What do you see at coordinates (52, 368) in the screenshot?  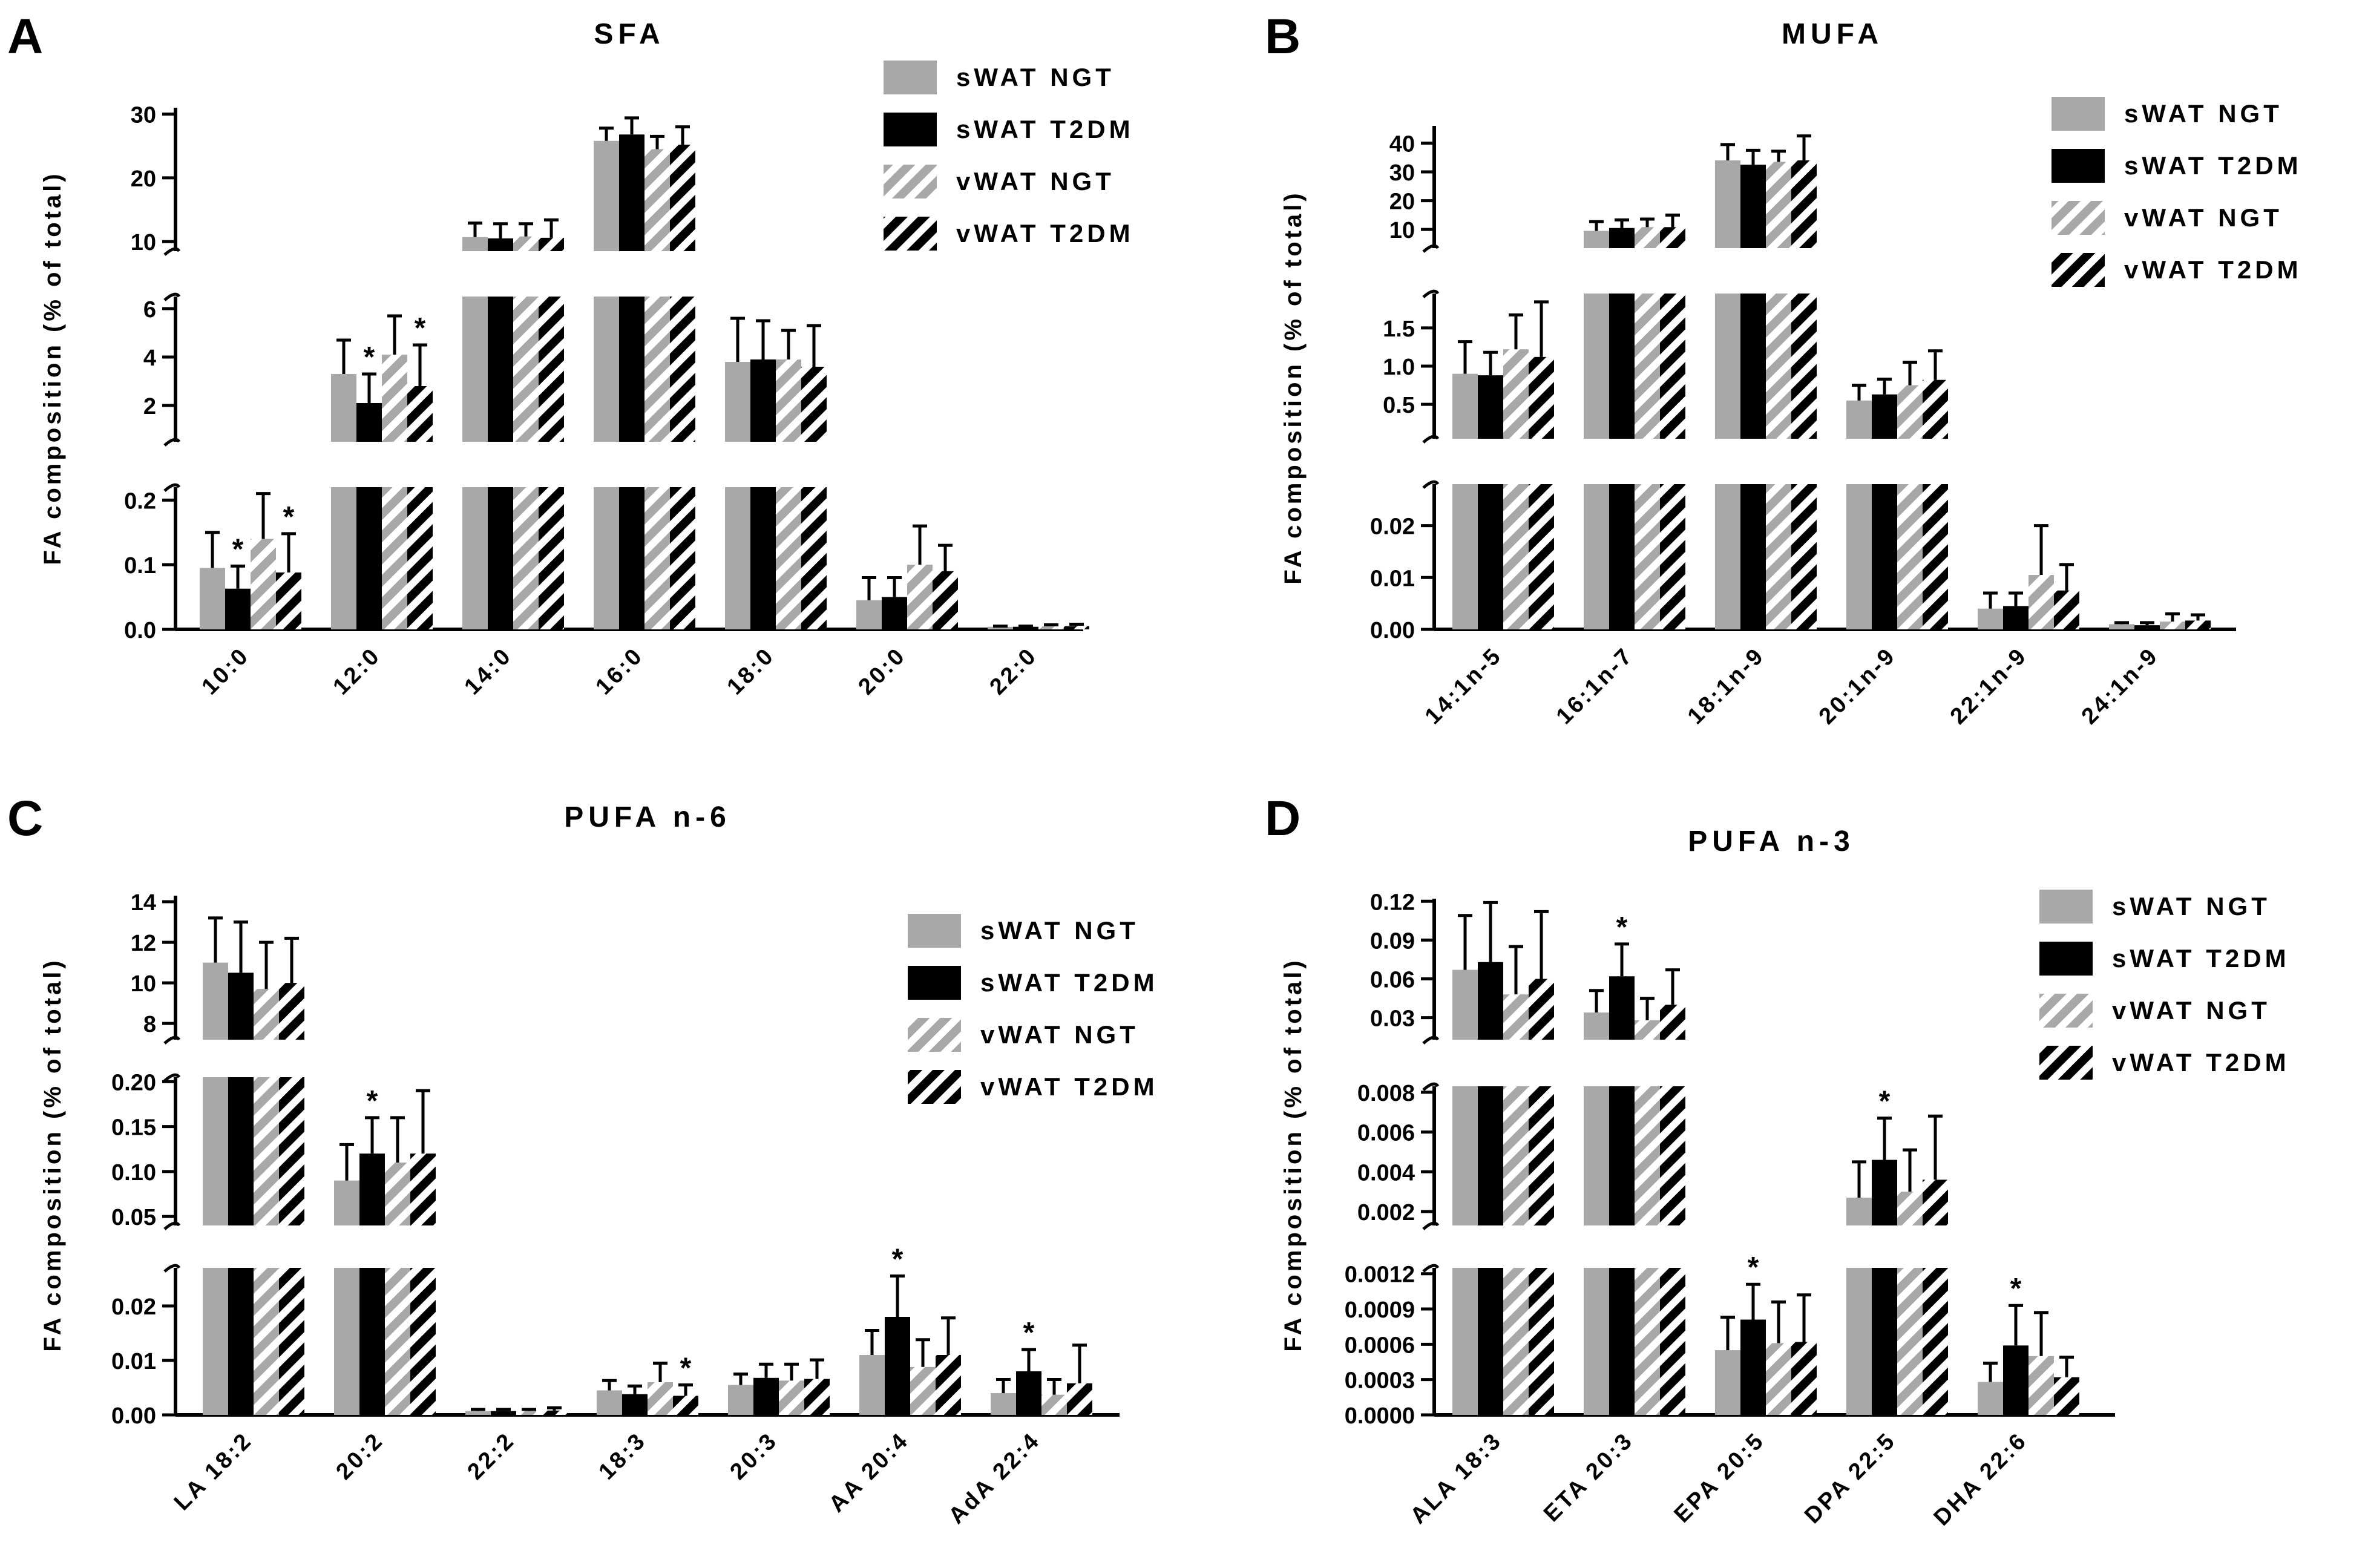 I see `panel-a-ylabel: FA composition (% of total)` at bounding box center [52, 368].